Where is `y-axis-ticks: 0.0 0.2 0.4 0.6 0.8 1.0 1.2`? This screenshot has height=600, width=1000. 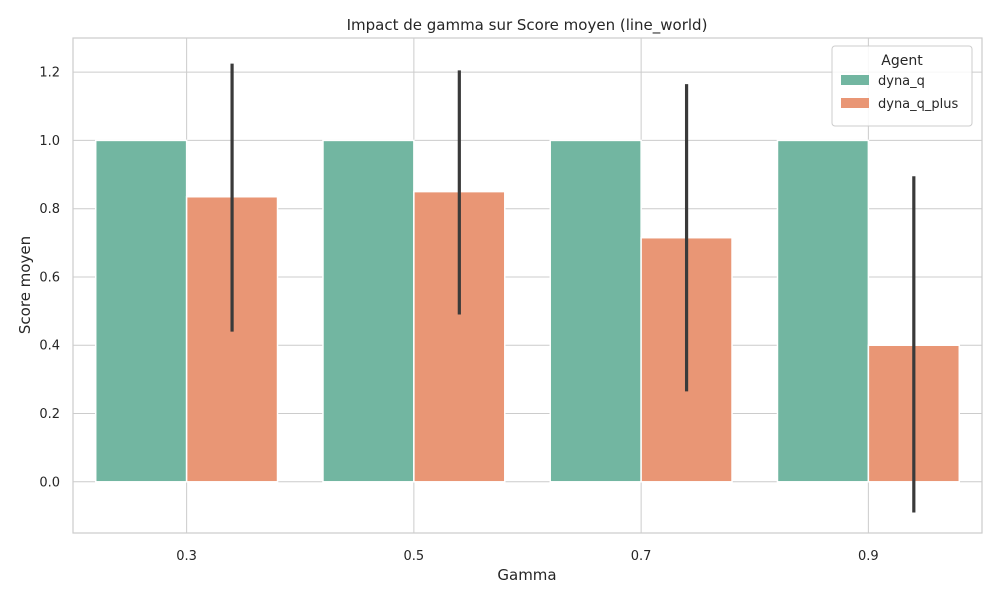 y-axis-ticks: 0.0 0.2 0.4 0.6 0.8 1.0 1.2 is located at coordinates (49, 278).